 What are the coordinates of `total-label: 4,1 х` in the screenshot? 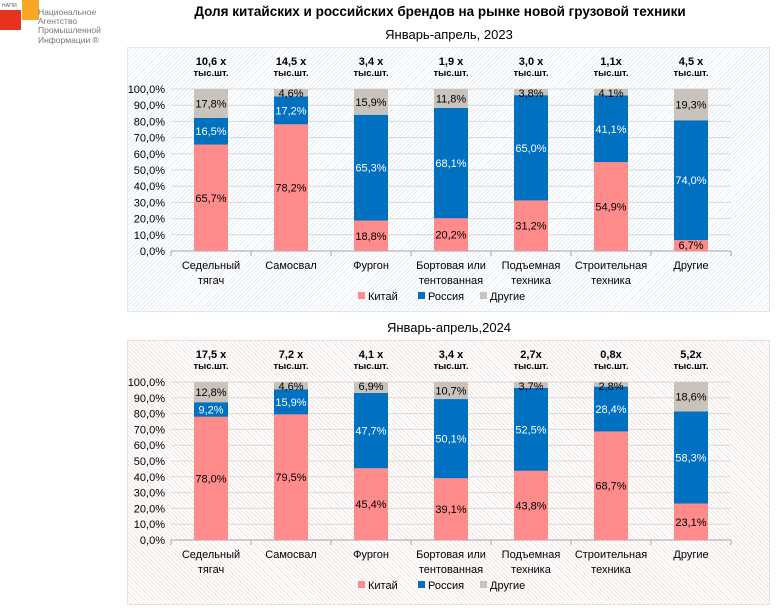 It's located at (371, 355).